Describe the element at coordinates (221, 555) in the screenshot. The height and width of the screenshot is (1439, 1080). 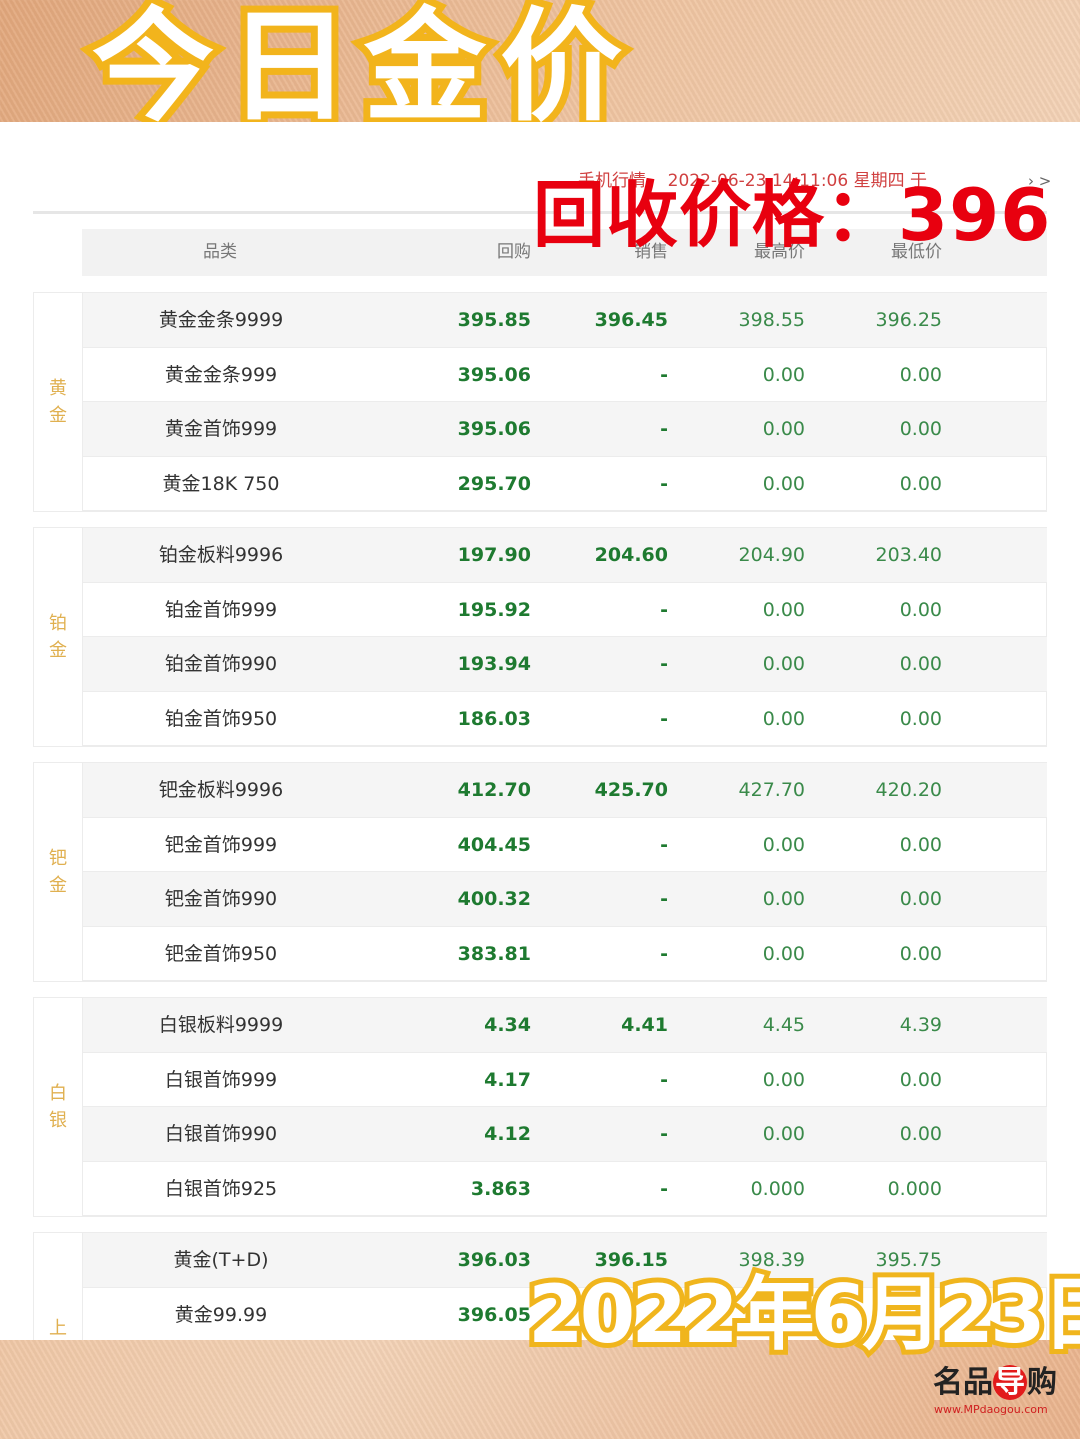
I see `cell-name: 铂金板料9996` at that location.